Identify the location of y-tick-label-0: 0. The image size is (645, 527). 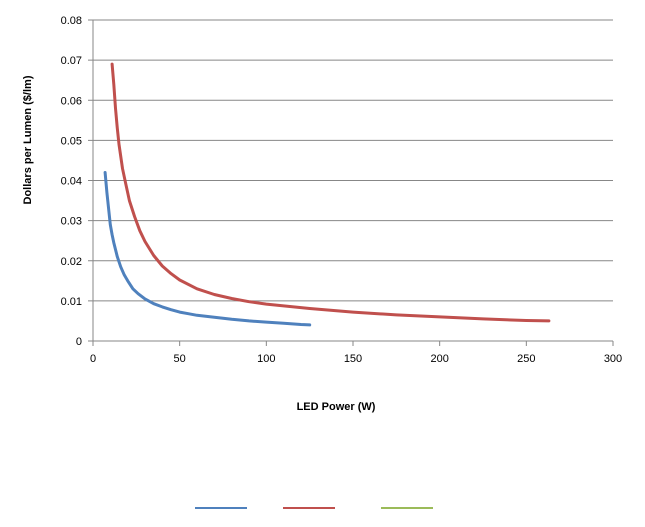
(79, 342).